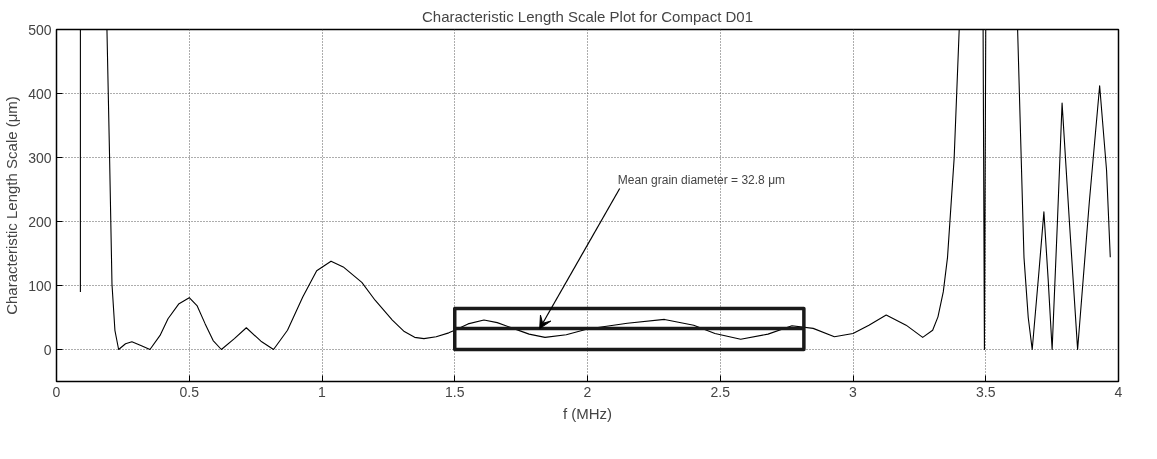 The height and width of the screenshot is (459, 1157). Describe the element at coordinates (47, 349) in the screenshot. I see `y-tick-label: 0` at that location.